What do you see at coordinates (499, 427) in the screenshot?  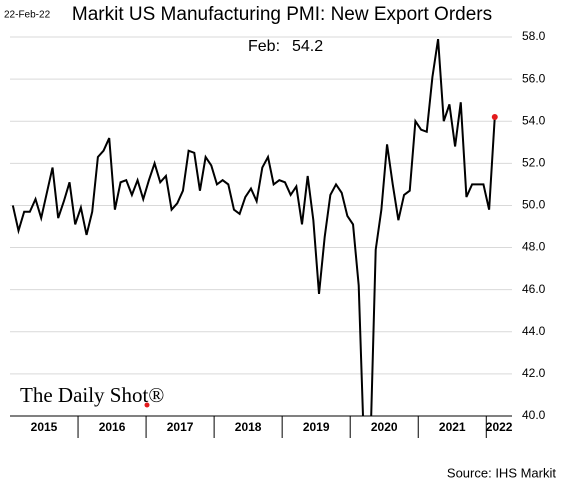 I see `x-tick-label: 2022` at bounding box center [499, 427].